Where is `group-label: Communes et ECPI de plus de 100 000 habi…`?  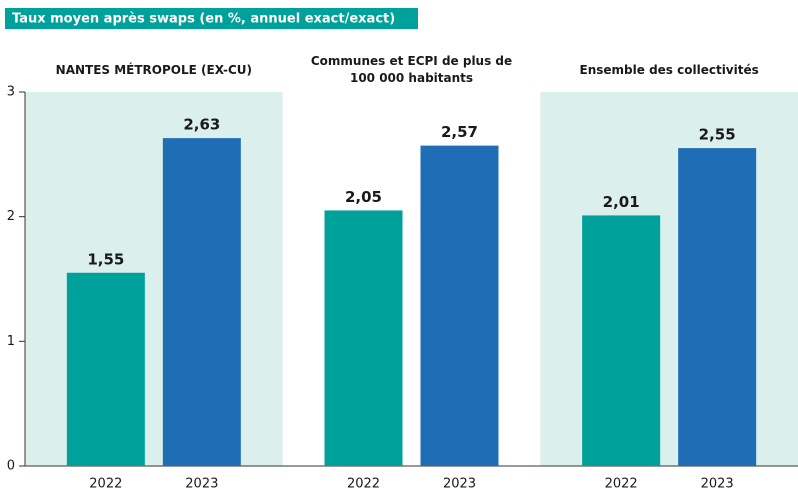 group-label: Communes et ECPI de plus de 100 000 habi… is located at coordinates (411, 69).